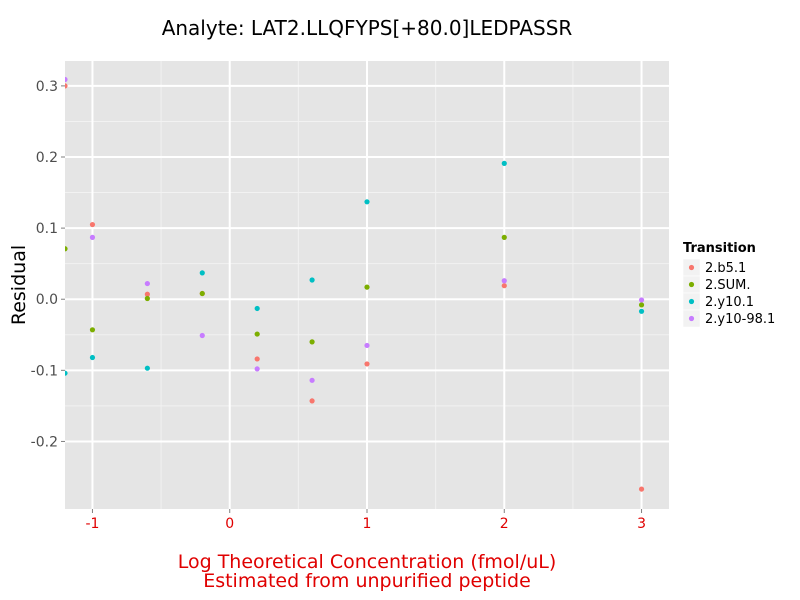 Image resolution: width=800 pixels, height=600 pixels. I want to click on x-axis-label: Log Theoretical Concentration (fmol/uL), so click(367, 562).